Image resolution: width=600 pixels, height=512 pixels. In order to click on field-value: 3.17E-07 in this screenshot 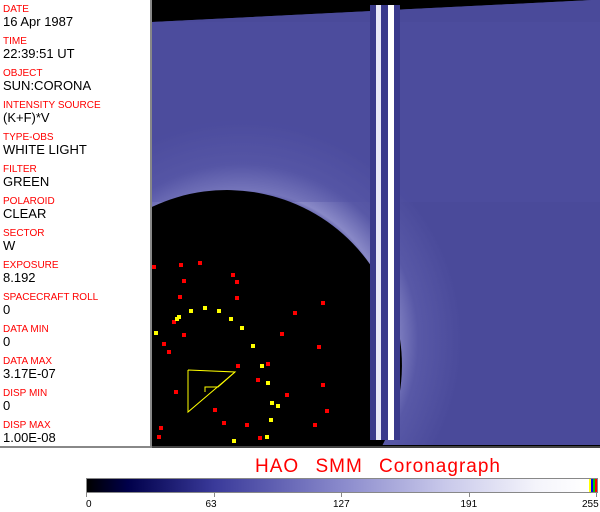, I will do `click(29, 373)`.